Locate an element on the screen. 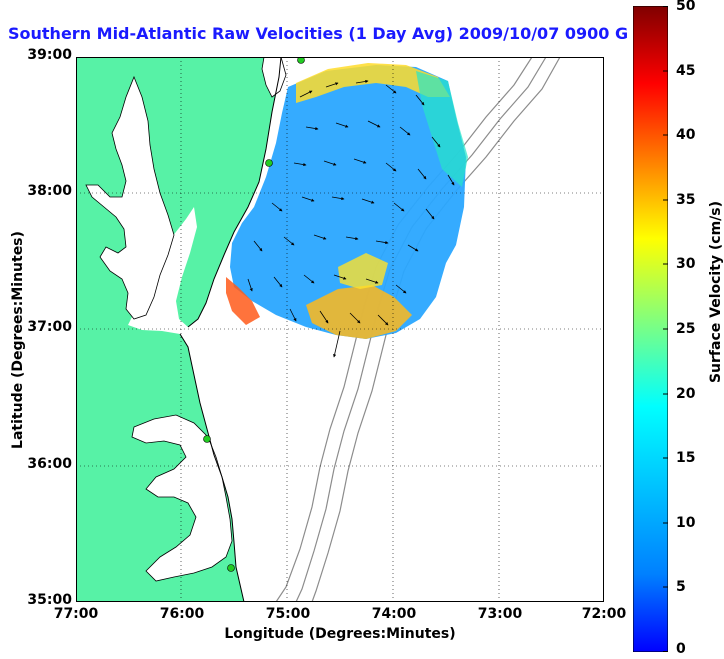 The width and height of the screenshot is (724, 659). stations is located at coordinates (254, 314).